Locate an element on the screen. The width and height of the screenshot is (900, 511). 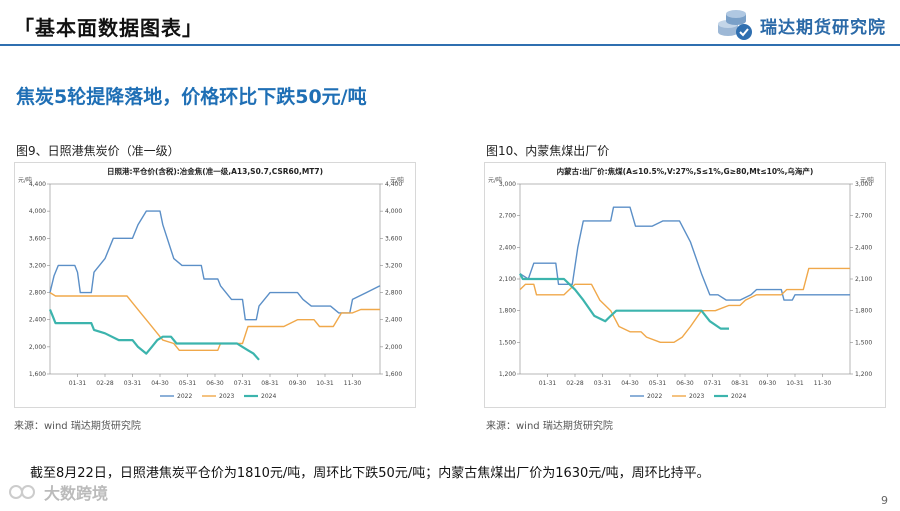
plot-area is located at coordinates (685, 279).